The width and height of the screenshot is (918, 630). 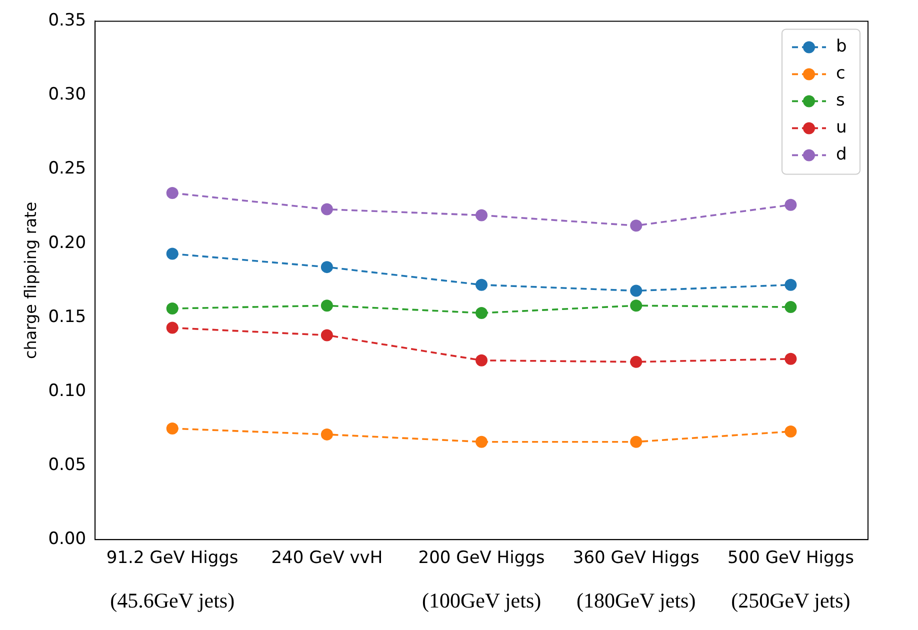 What do you see at coordinates (636, 580) in the screenshot?
I see `category-label: 360 GeV Higgs (180GeV jets)` at bounding box center [636, 580].